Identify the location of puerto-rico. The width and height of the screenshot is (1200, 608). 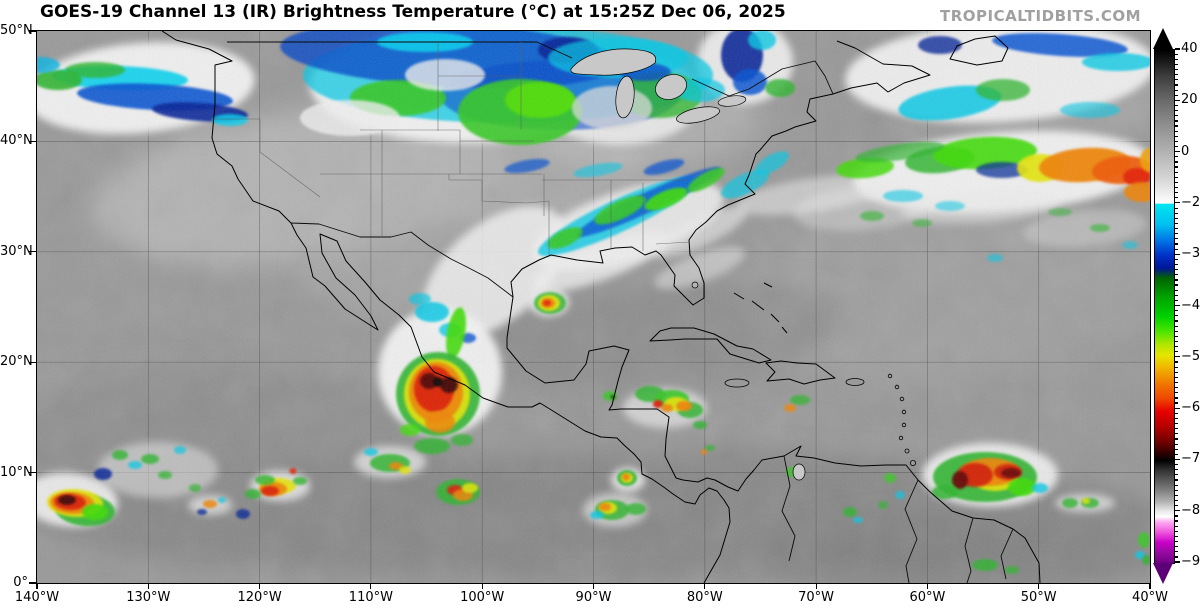
(855, 382).